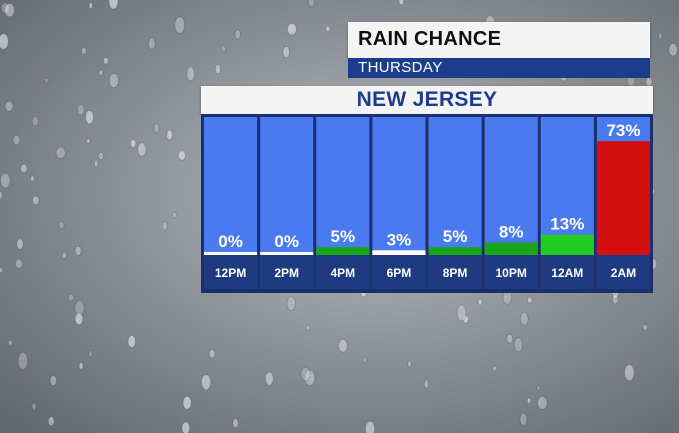 The image size is (679, 433). I want to click on bar-value-label: 73%, so click(623, 130).